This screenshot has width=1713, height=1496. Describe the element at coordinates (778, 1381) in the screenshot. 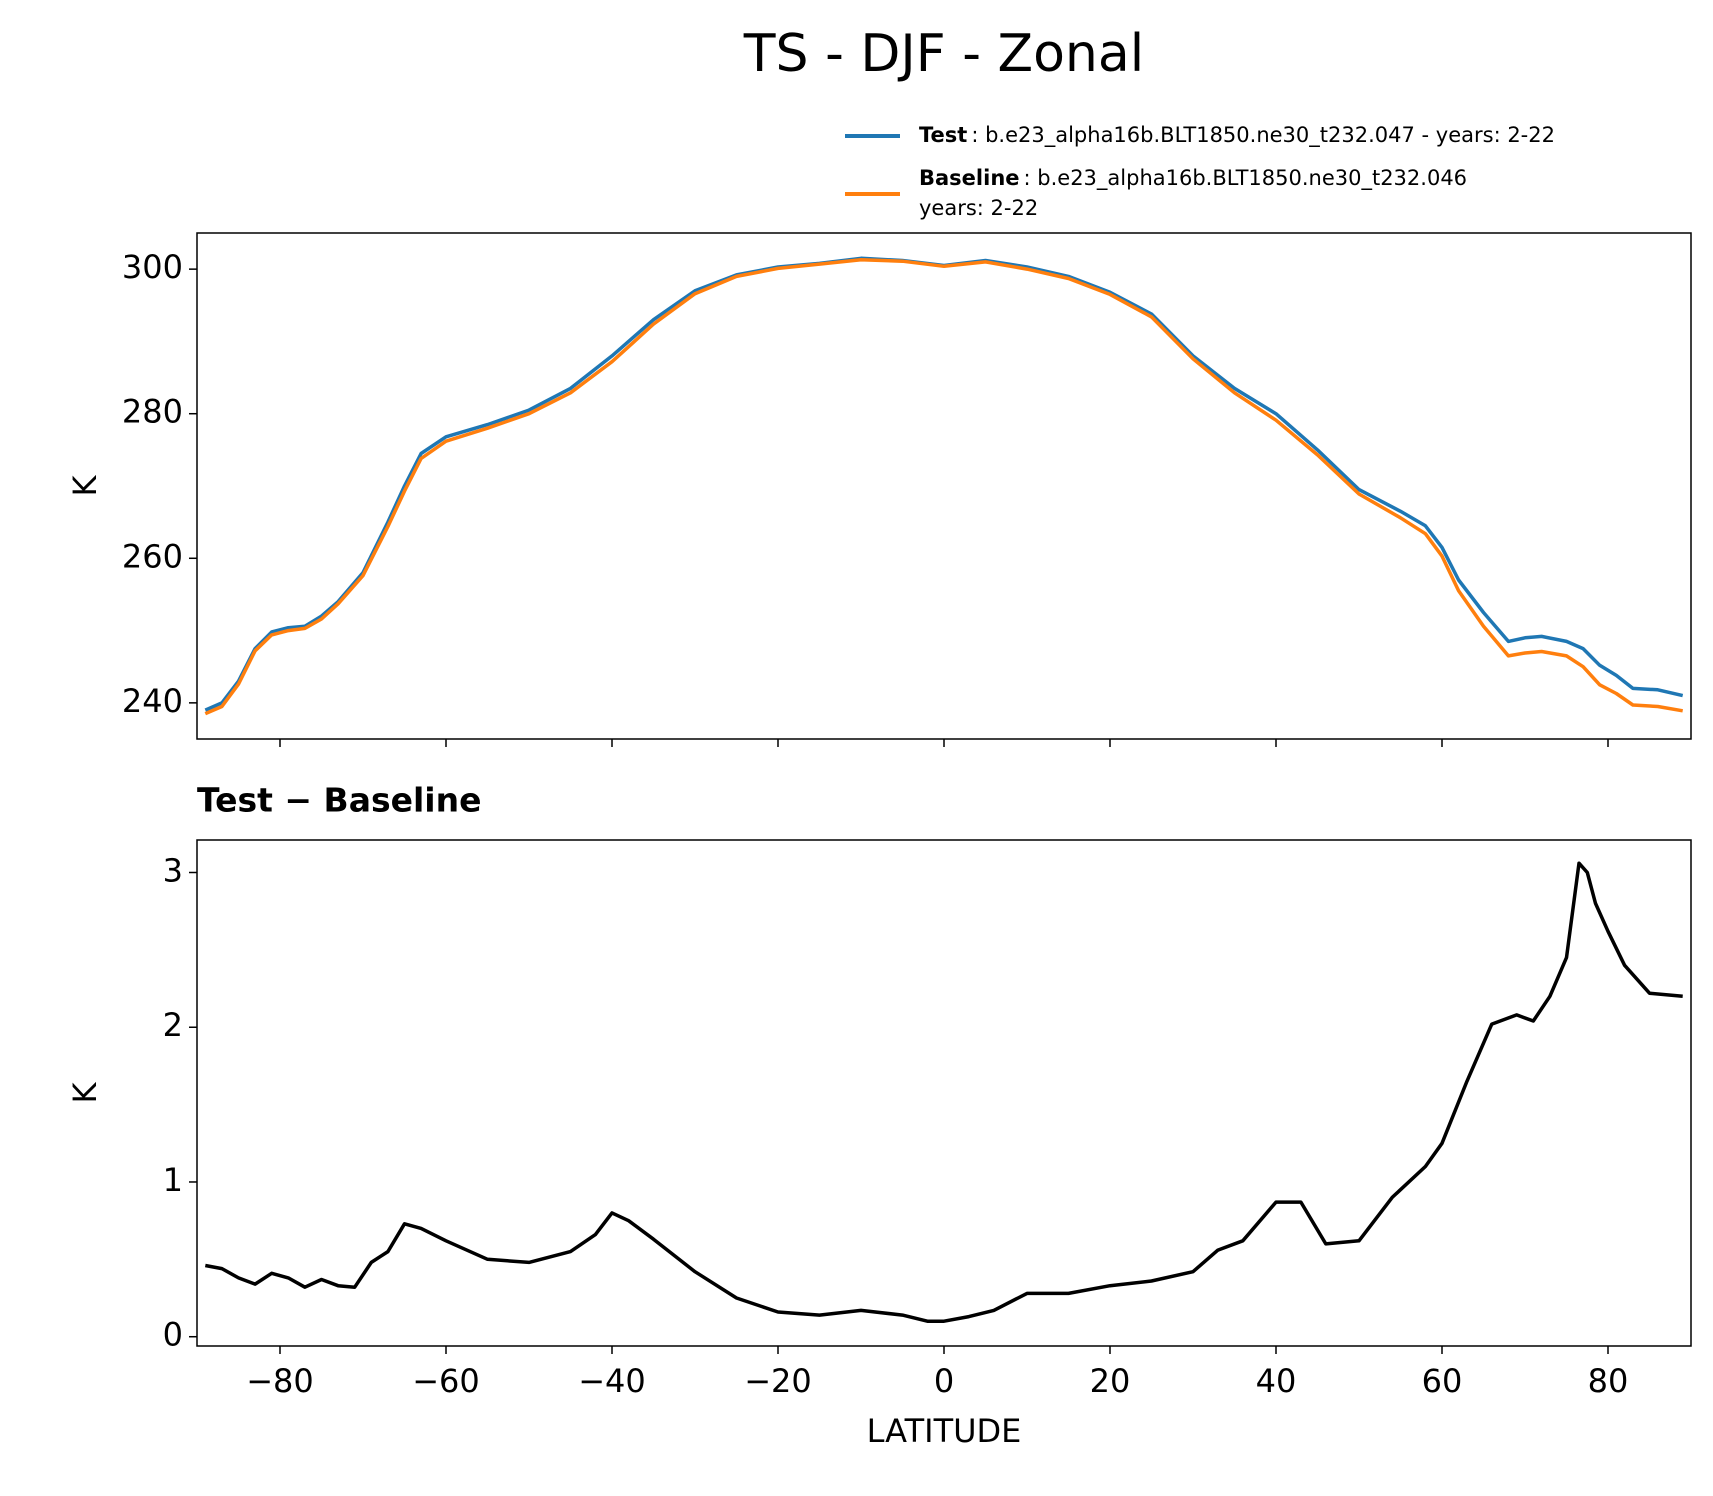

I see `x-tick-label: −20` at that location.